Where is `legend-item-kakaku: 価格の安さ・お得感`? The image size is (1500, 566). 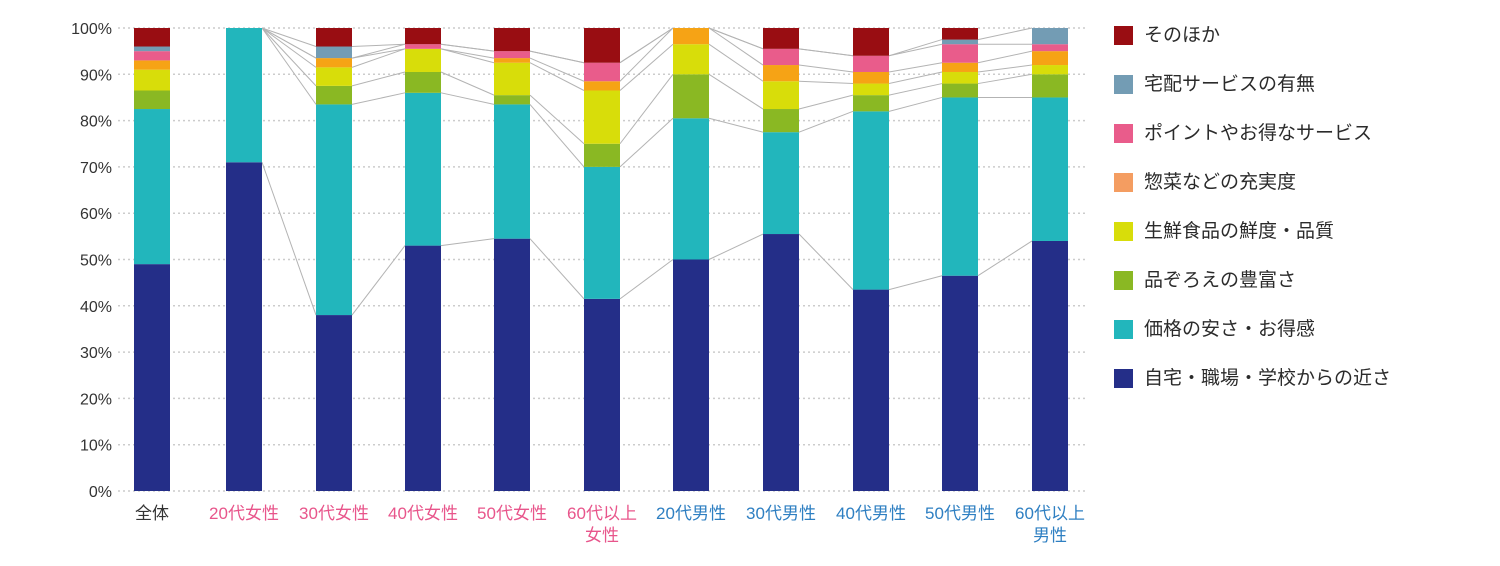 legend-item-kakaku: 価格の安さ・お得感 is located at coordinates (1252, 329).